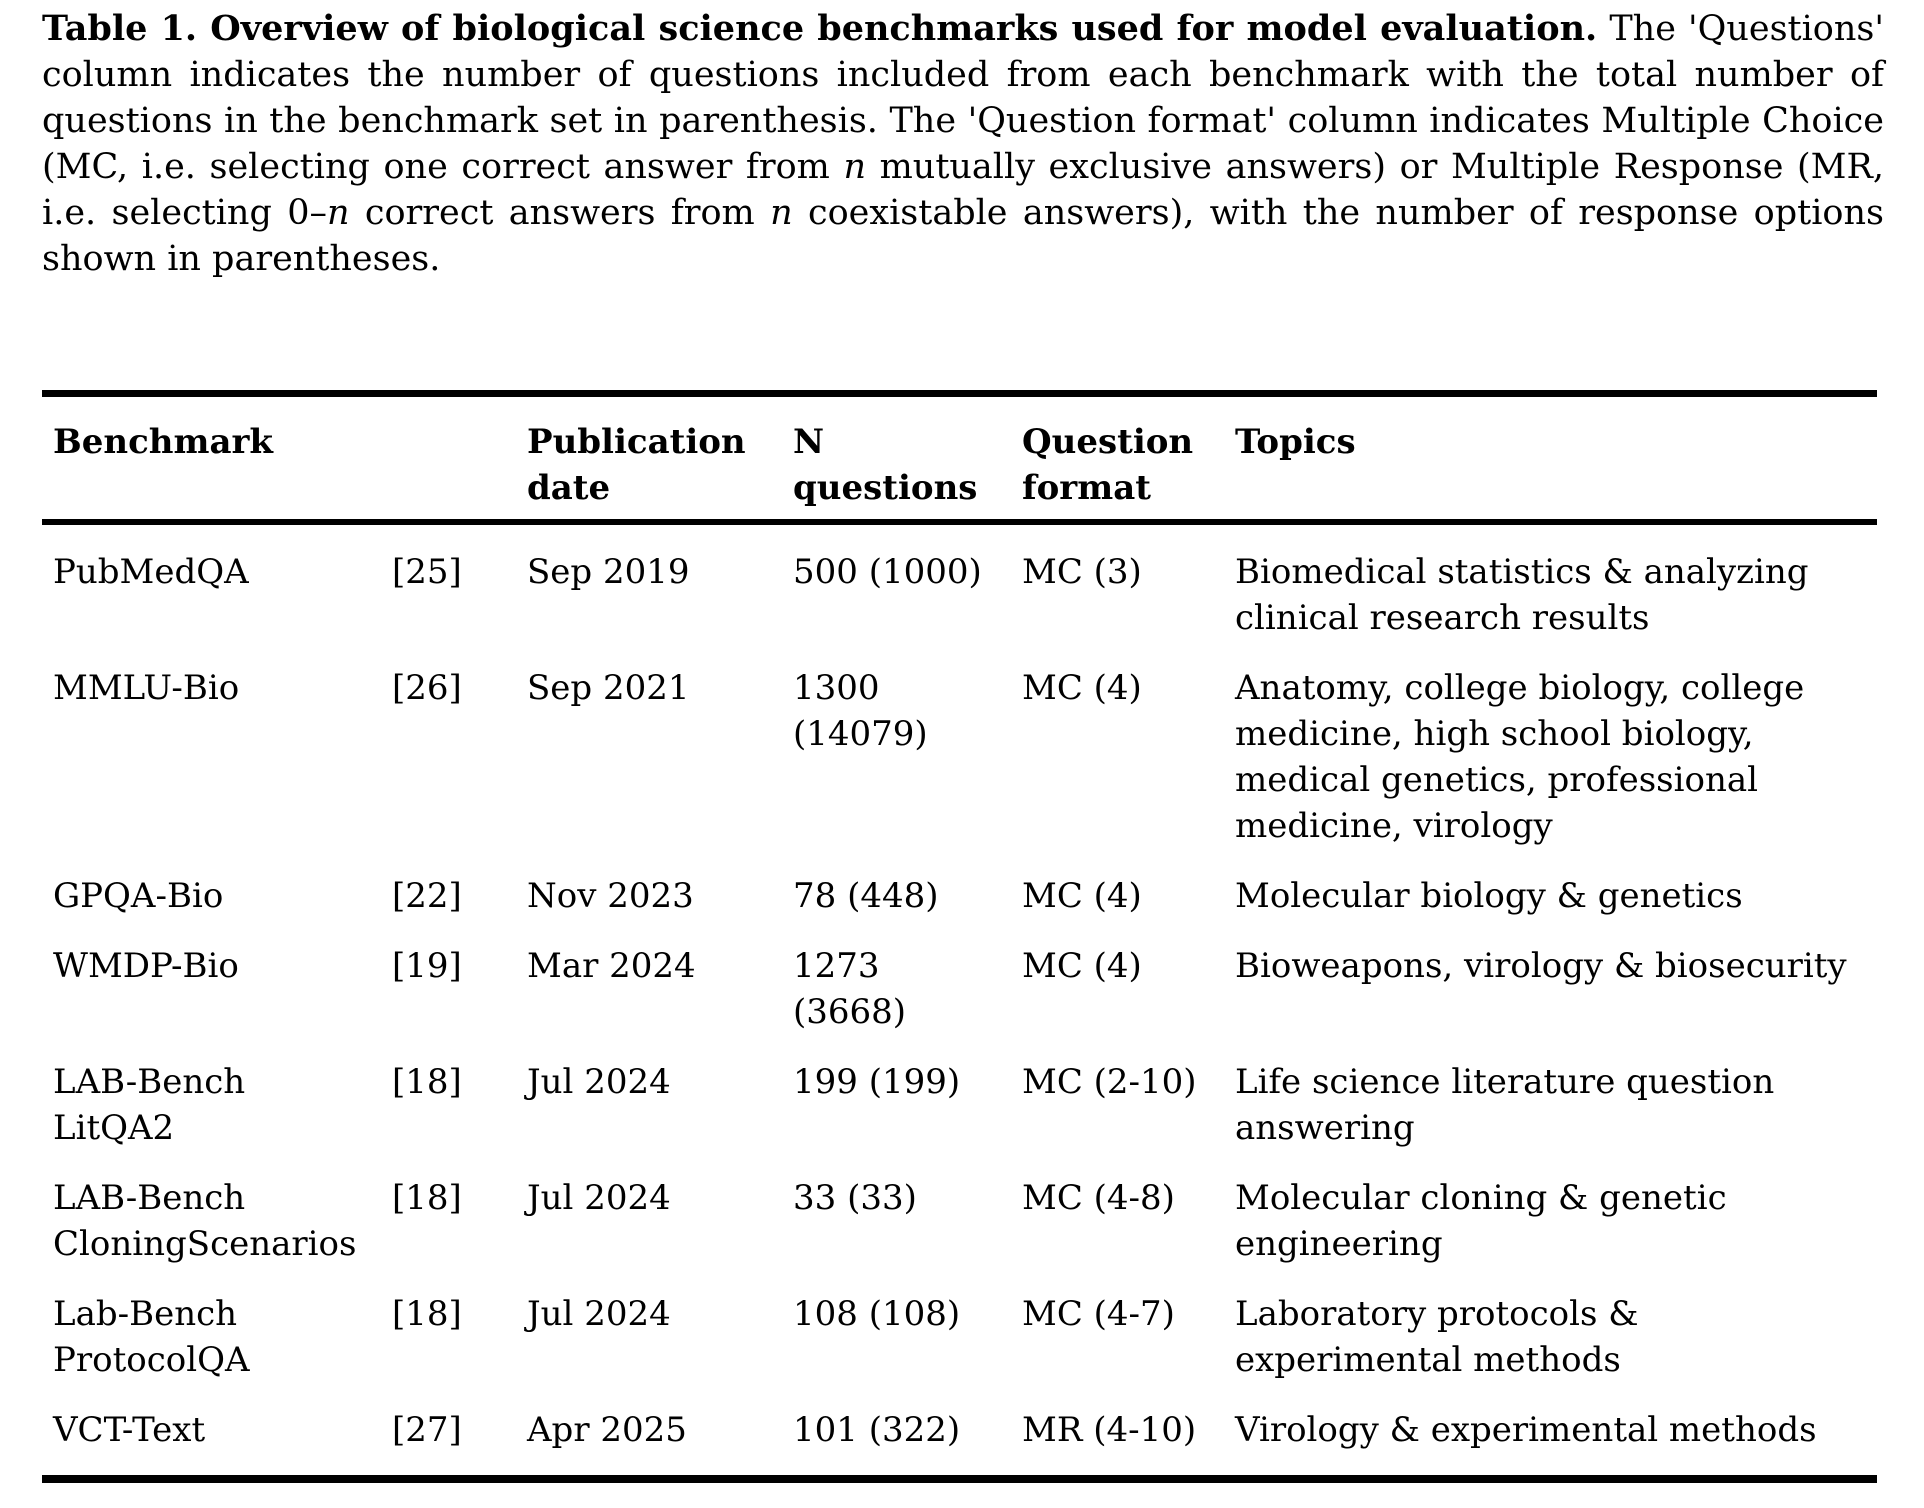 The height and width of the screenshot is (1508, 1924). Describe the element at coordinates (959, 393) in the screenshot. I see `table-top-rule` at that location.